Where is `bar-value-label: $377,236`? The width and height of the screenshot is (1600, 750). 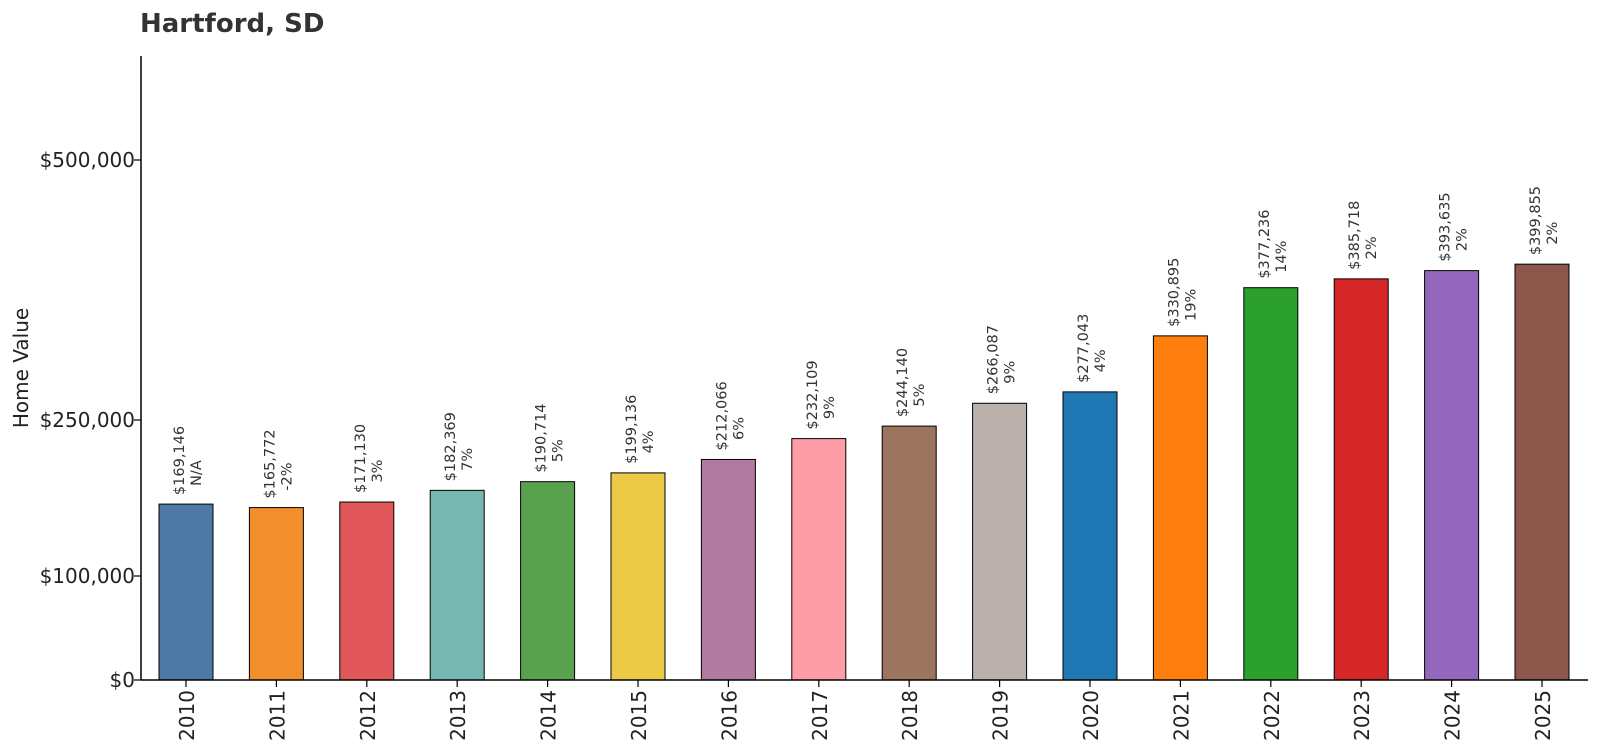 bar-value-label: $377,236 is located at coordinates (1265, 243).